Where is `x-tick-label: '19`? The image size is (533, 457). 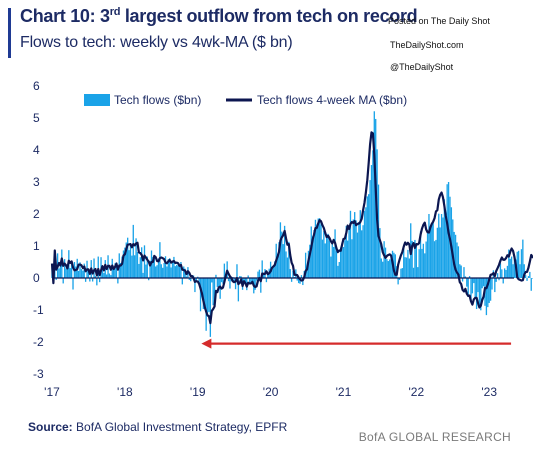 x-tick-label: '19 is located at coordinates (198, 392).